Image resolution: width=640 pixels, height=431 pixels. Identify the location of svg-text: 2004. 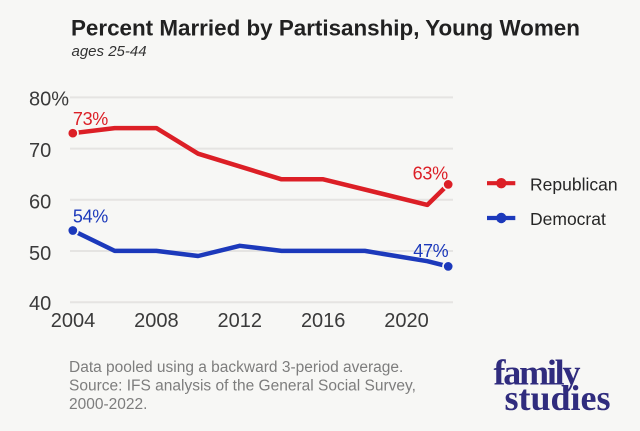
(73, 321).